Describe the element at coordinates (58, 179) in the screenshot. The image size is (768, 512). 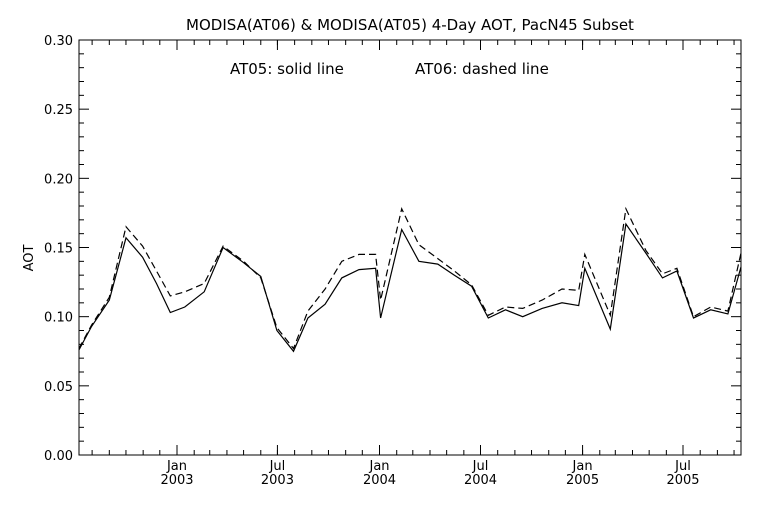
I see `y-tick-label: 0.20` at that location.